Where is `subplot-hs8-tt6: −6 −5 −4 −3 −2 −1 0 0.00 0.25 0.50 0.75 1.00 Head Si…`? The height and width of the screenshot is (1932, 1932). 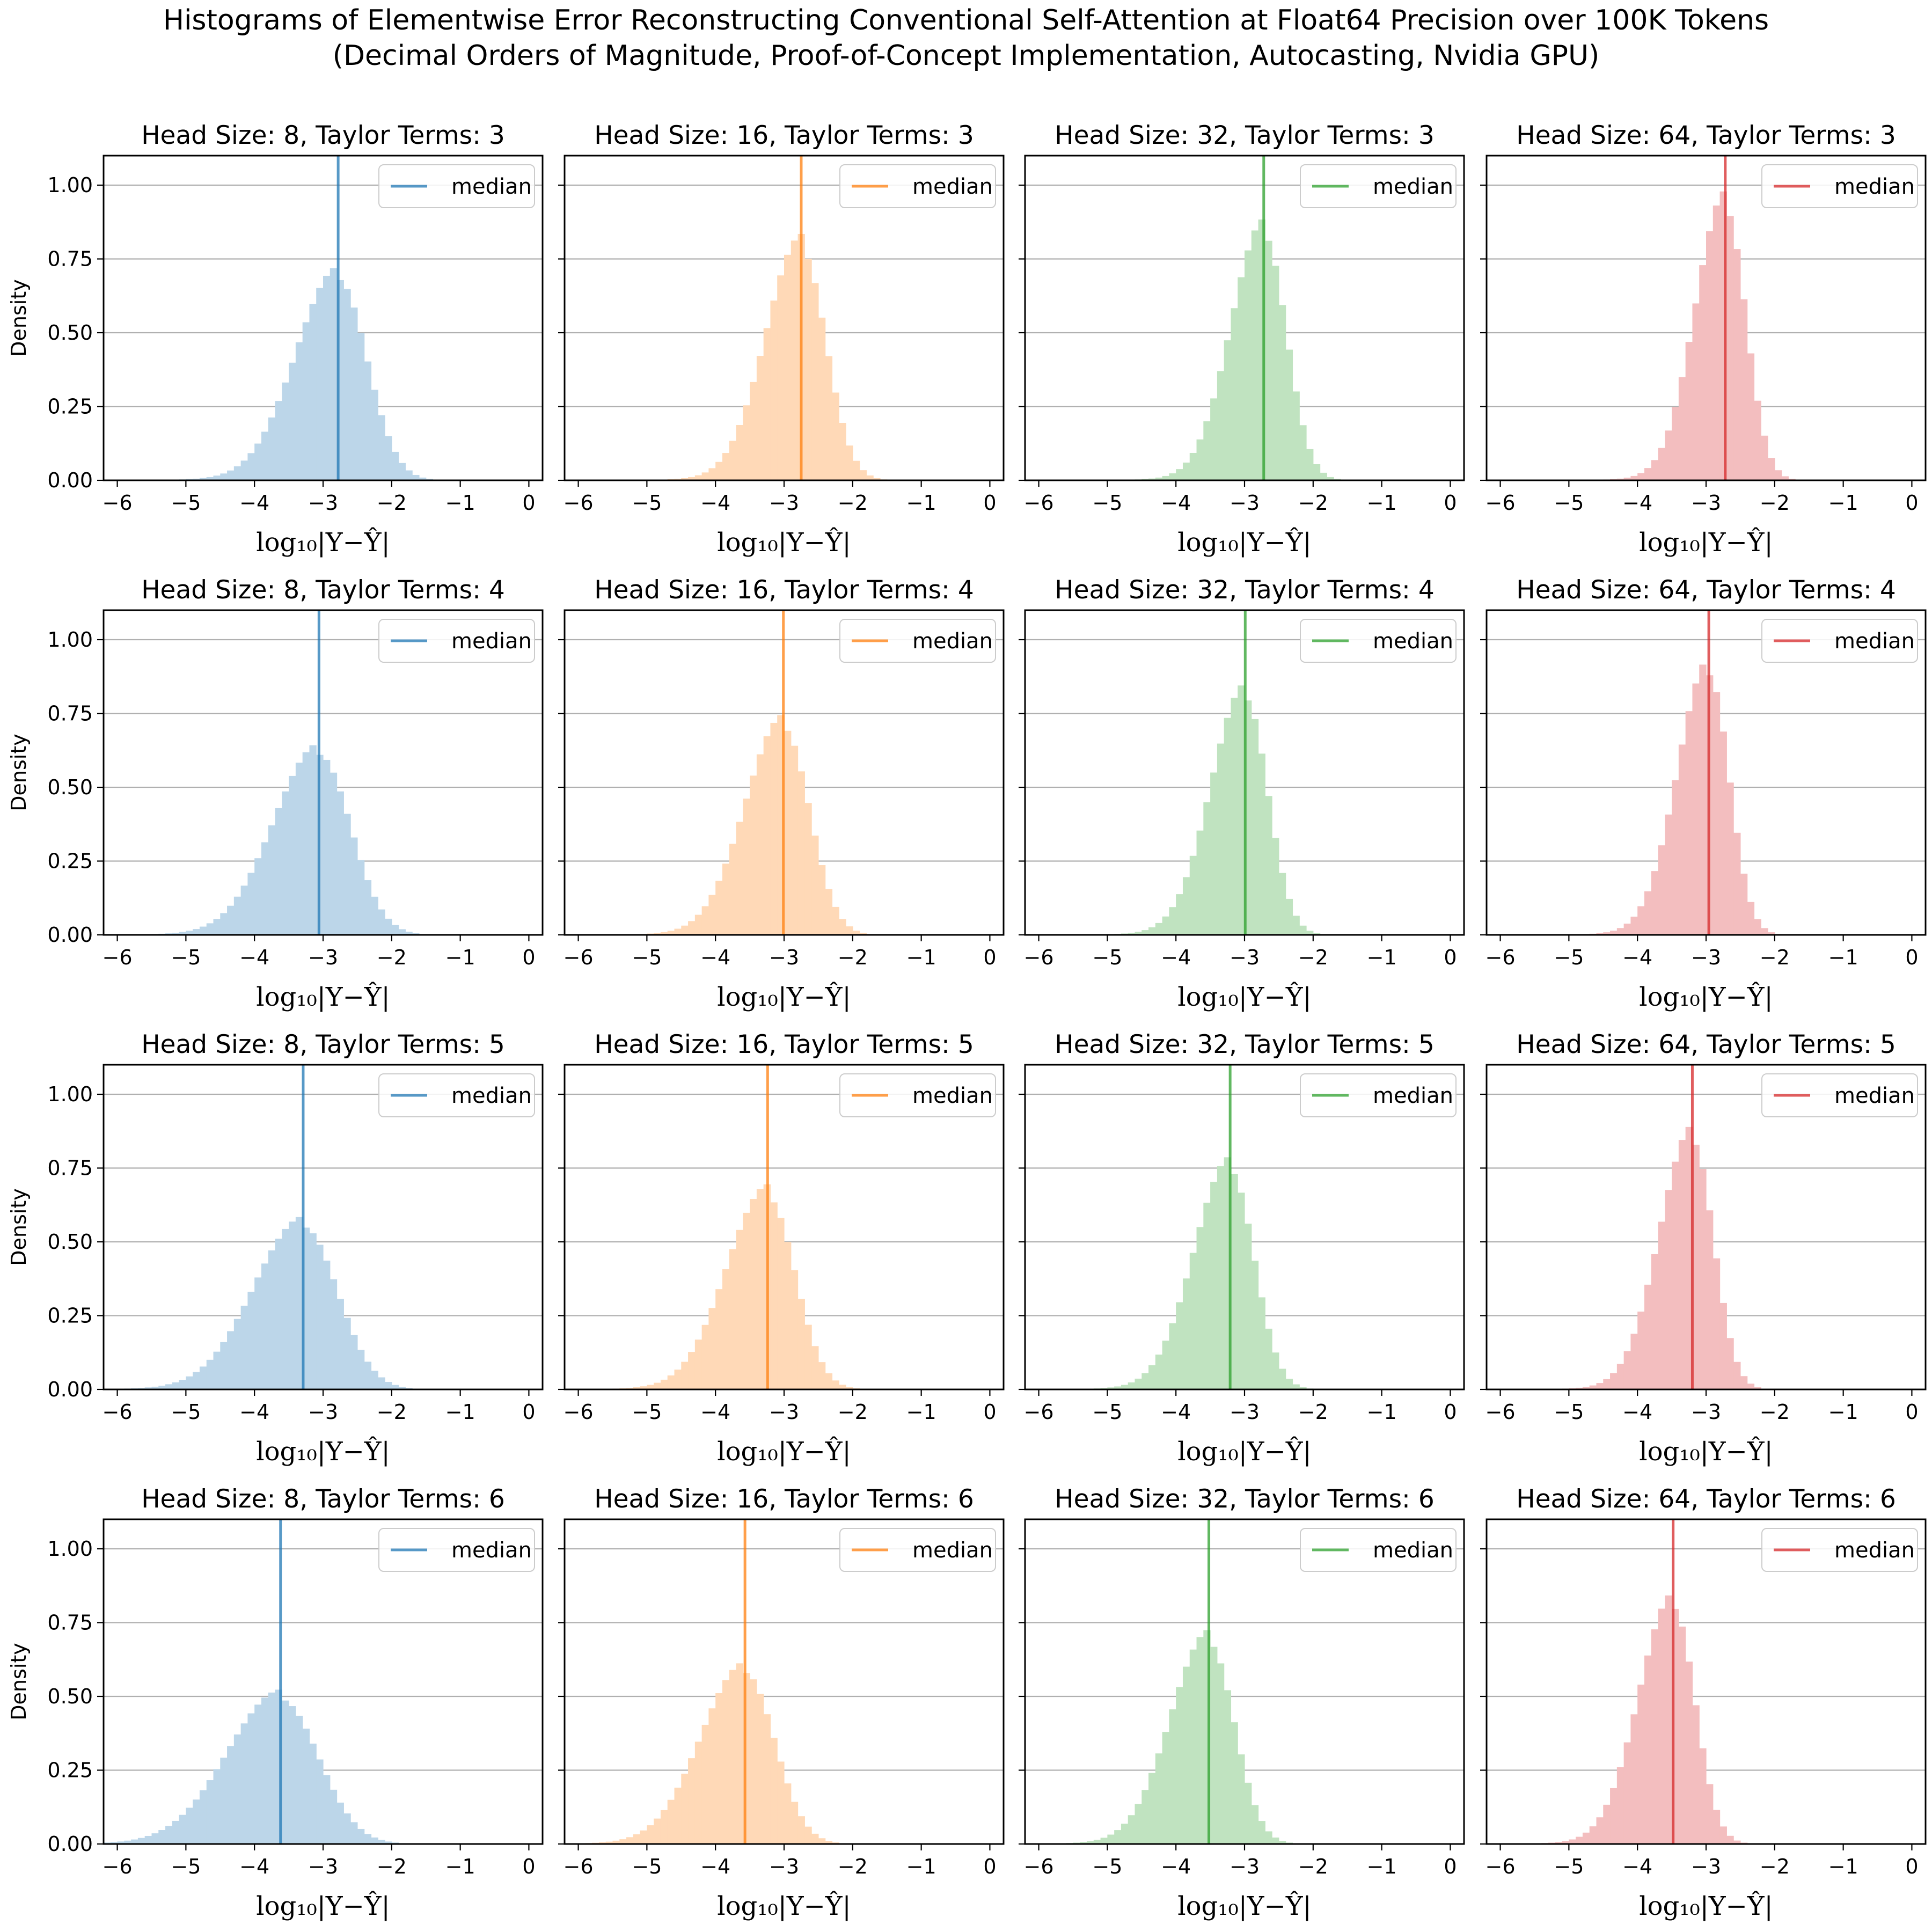 subplot-hs8-tt6: −6 −5 −4 −3 −2 −1 0 0.00 0.25 0.50 0.75 1.00 Head Si… is located at coordinates (275, 1702).